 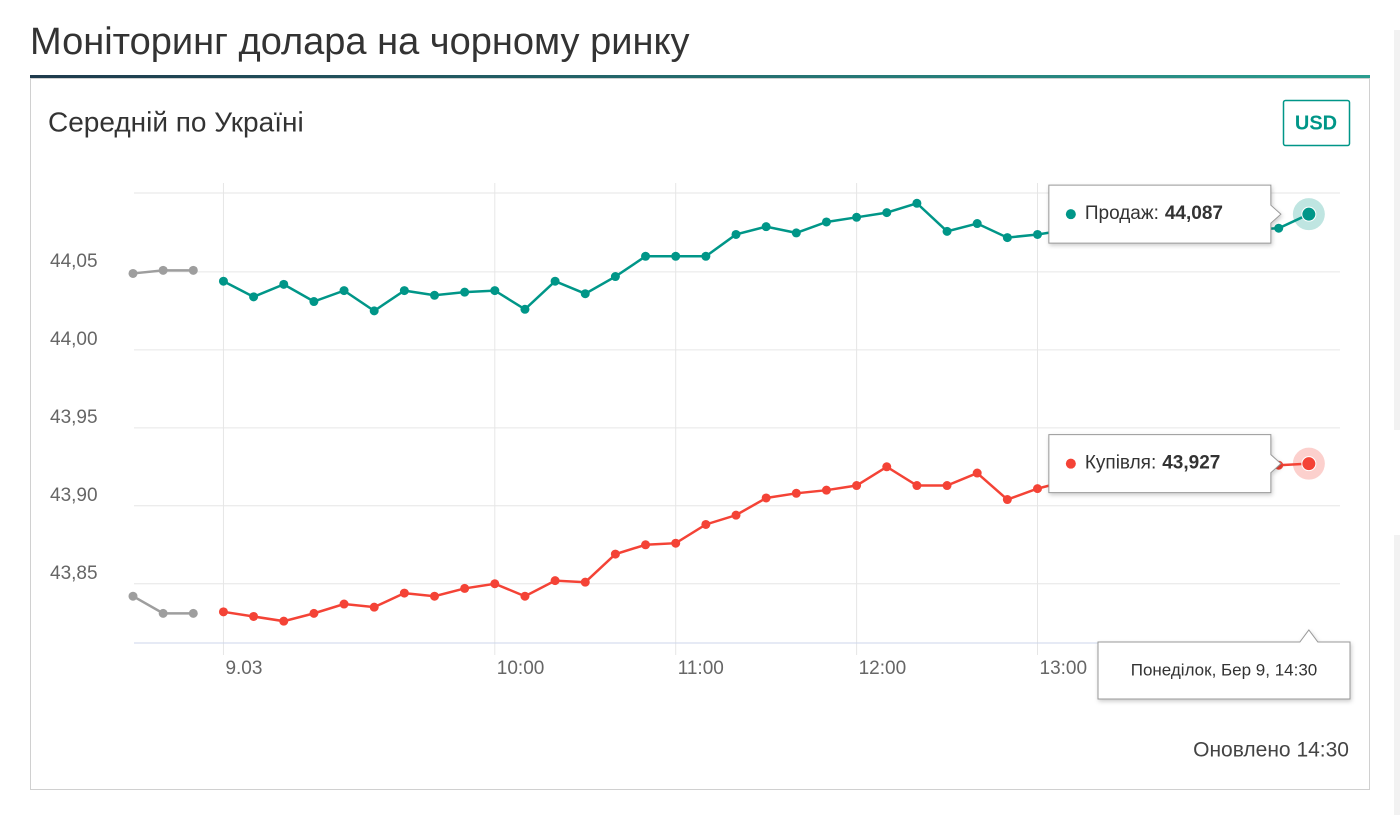 What do you see at coordinates (74, 261) in the screenshot?
I see `y-tick-label: 44,05` at bounding box center [74, 261].